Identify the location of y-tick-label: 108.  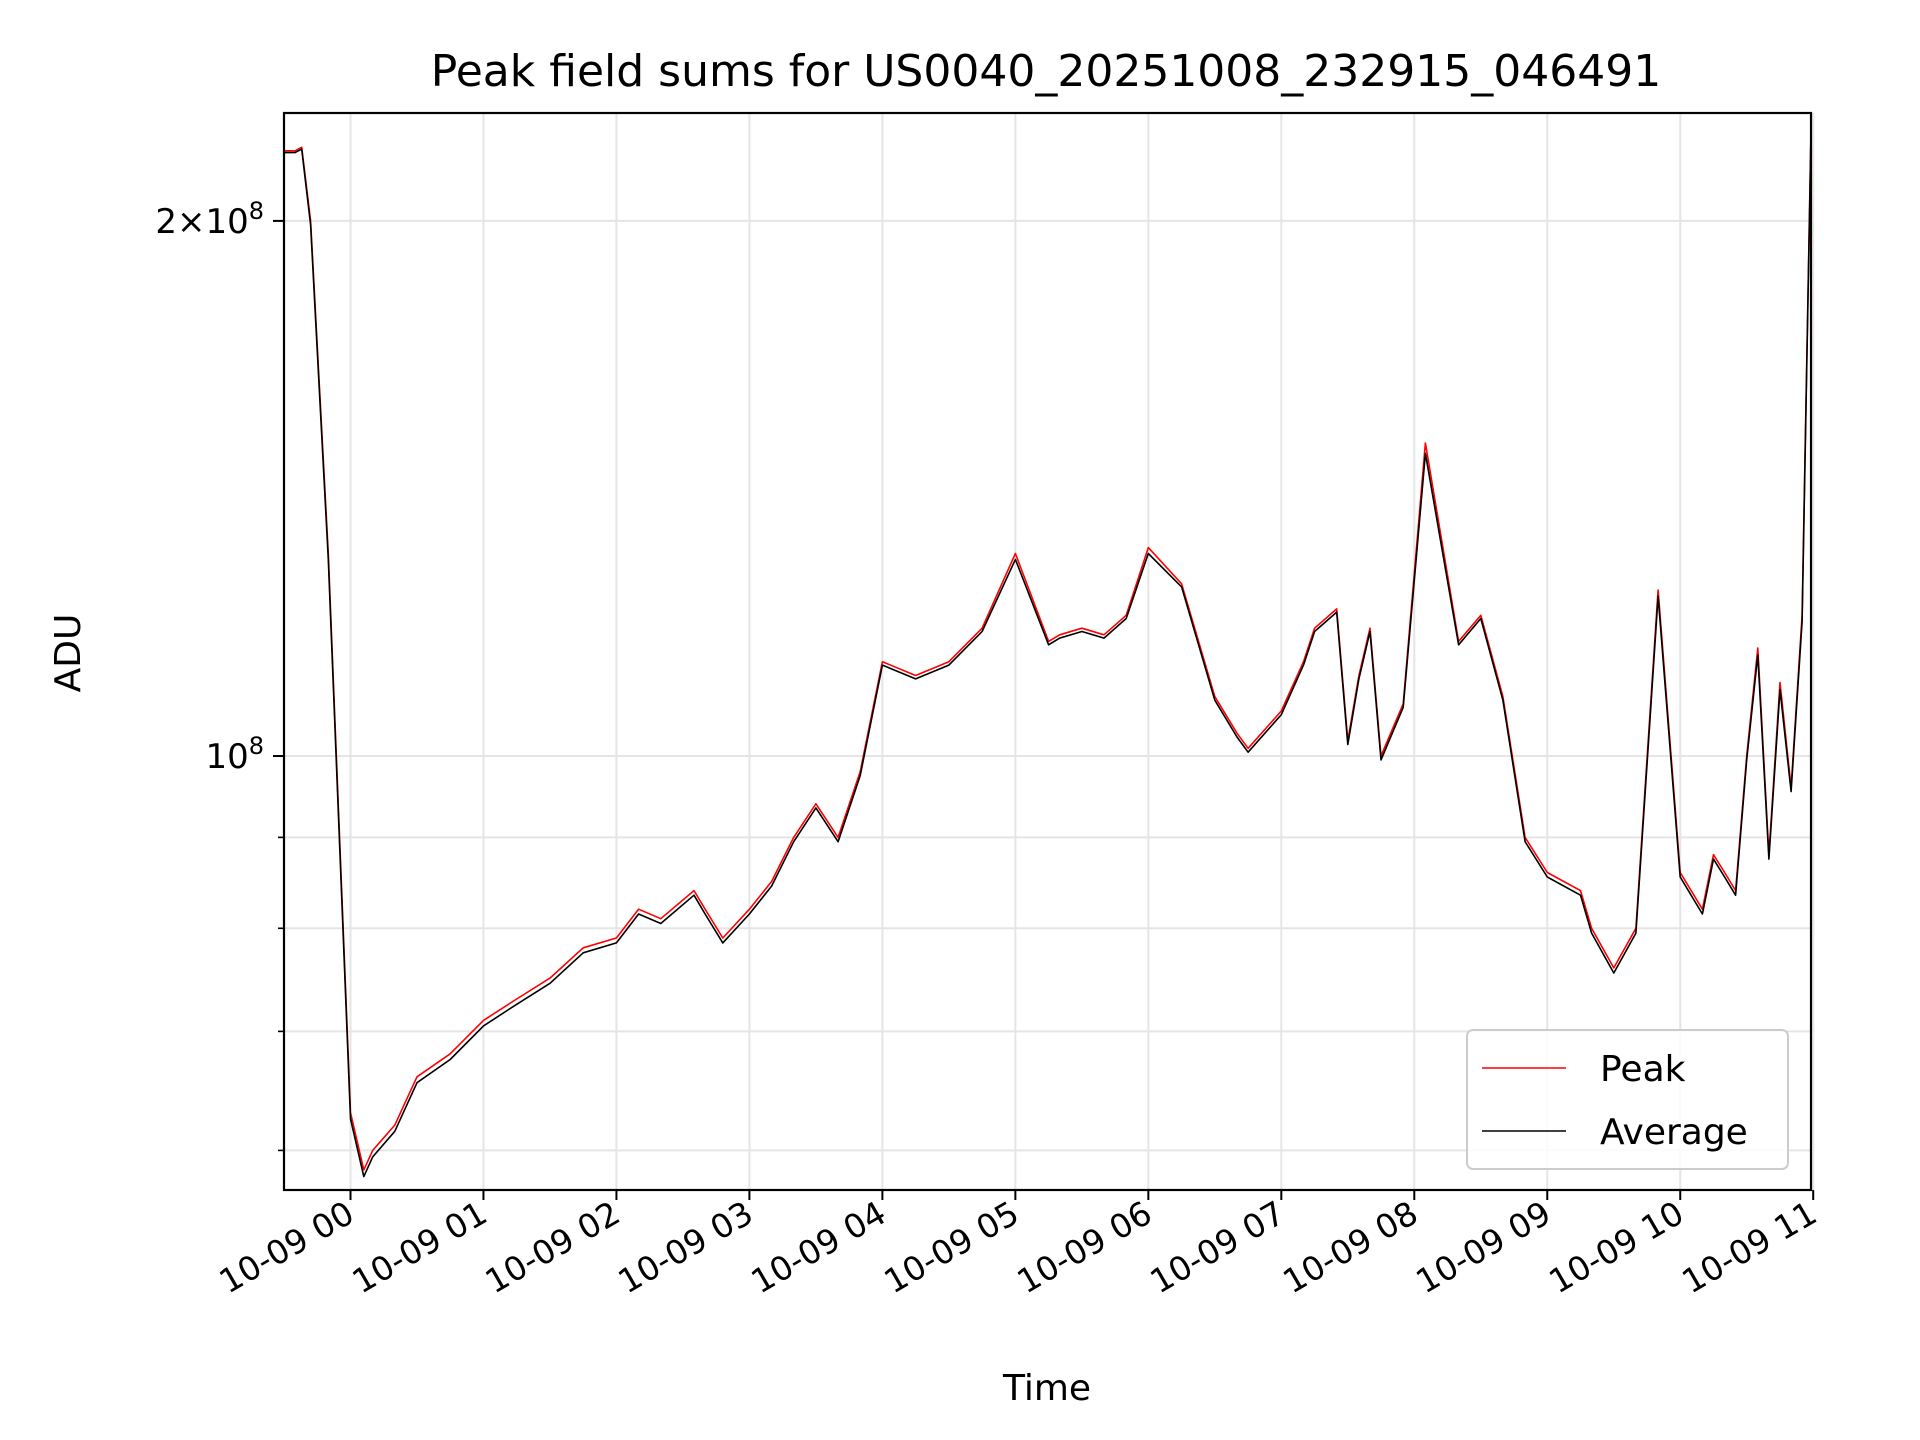
(234, 754).